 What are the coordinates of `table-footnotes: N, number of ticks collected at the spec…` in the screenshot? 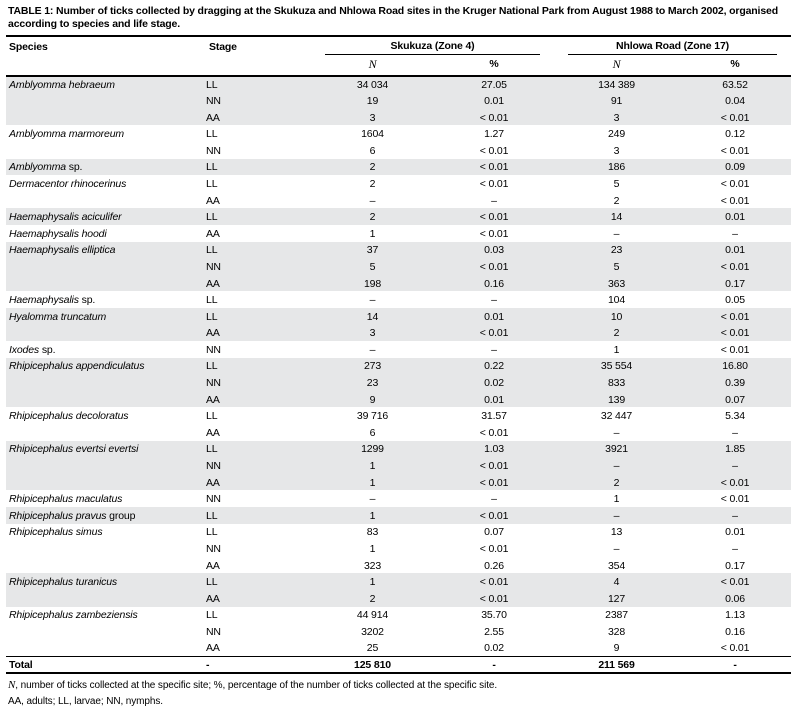 It's located at (398, 691).